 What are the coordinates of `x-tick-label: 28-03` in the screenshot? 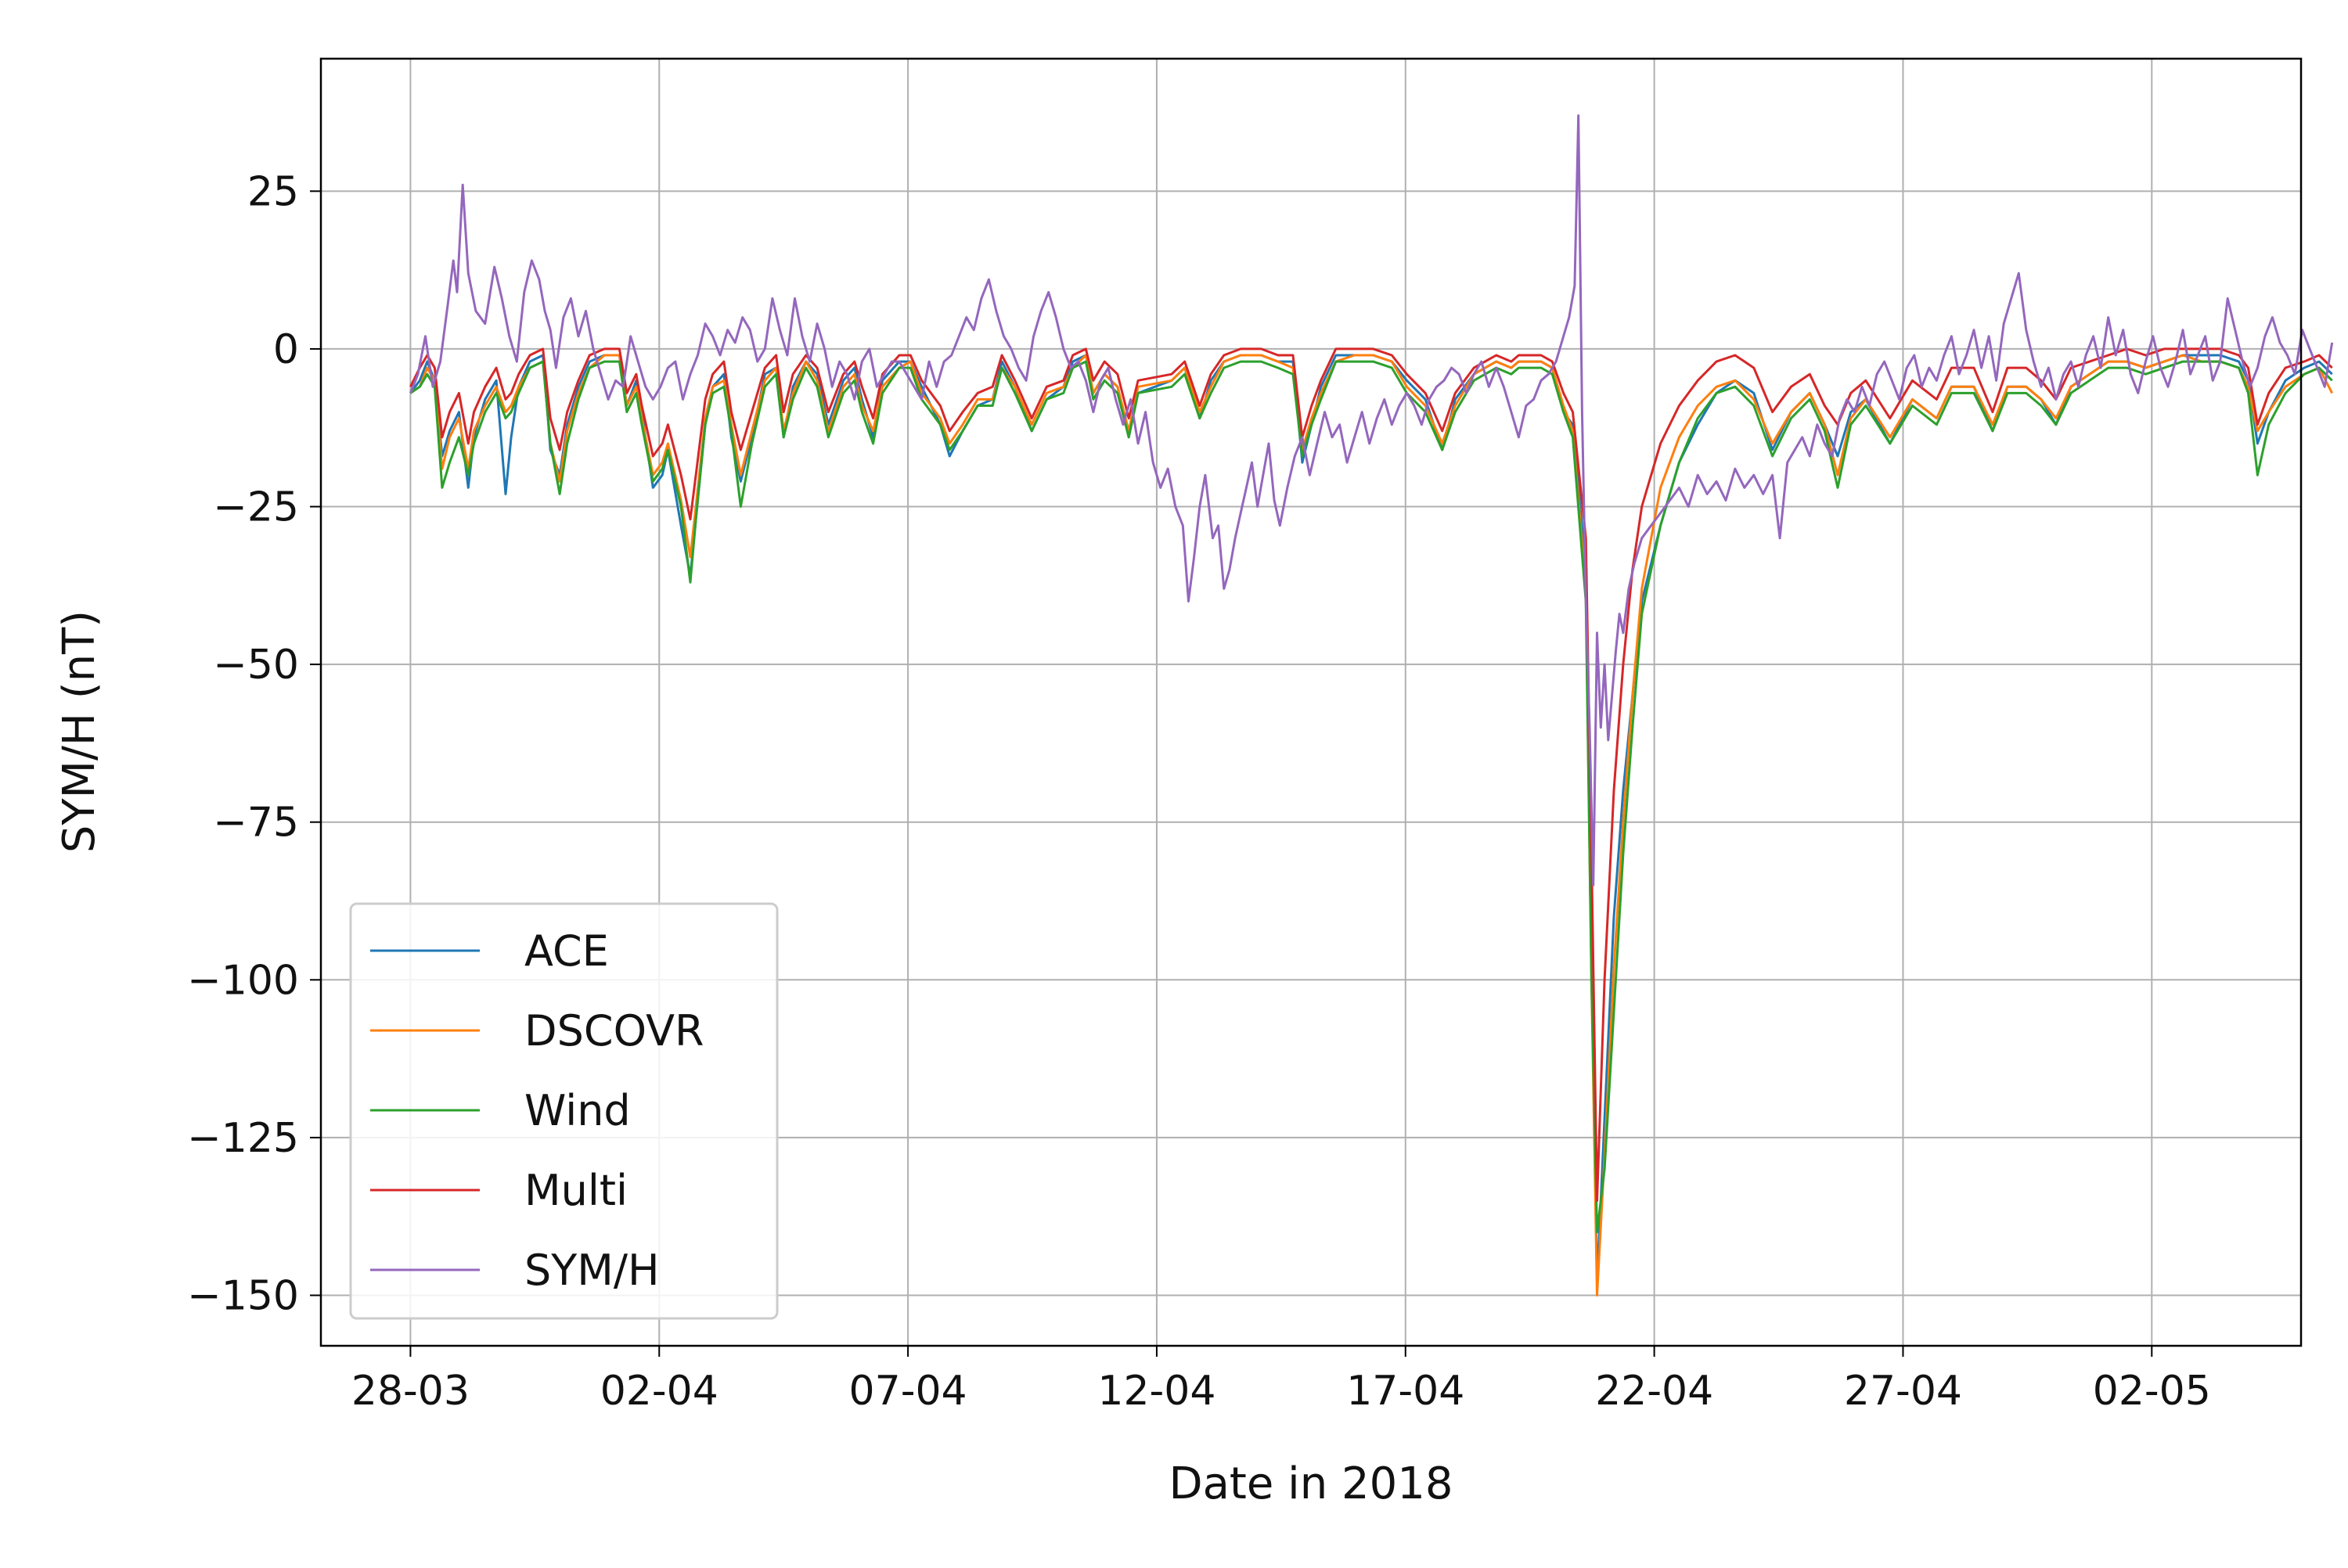 It's located at (410, 1391).